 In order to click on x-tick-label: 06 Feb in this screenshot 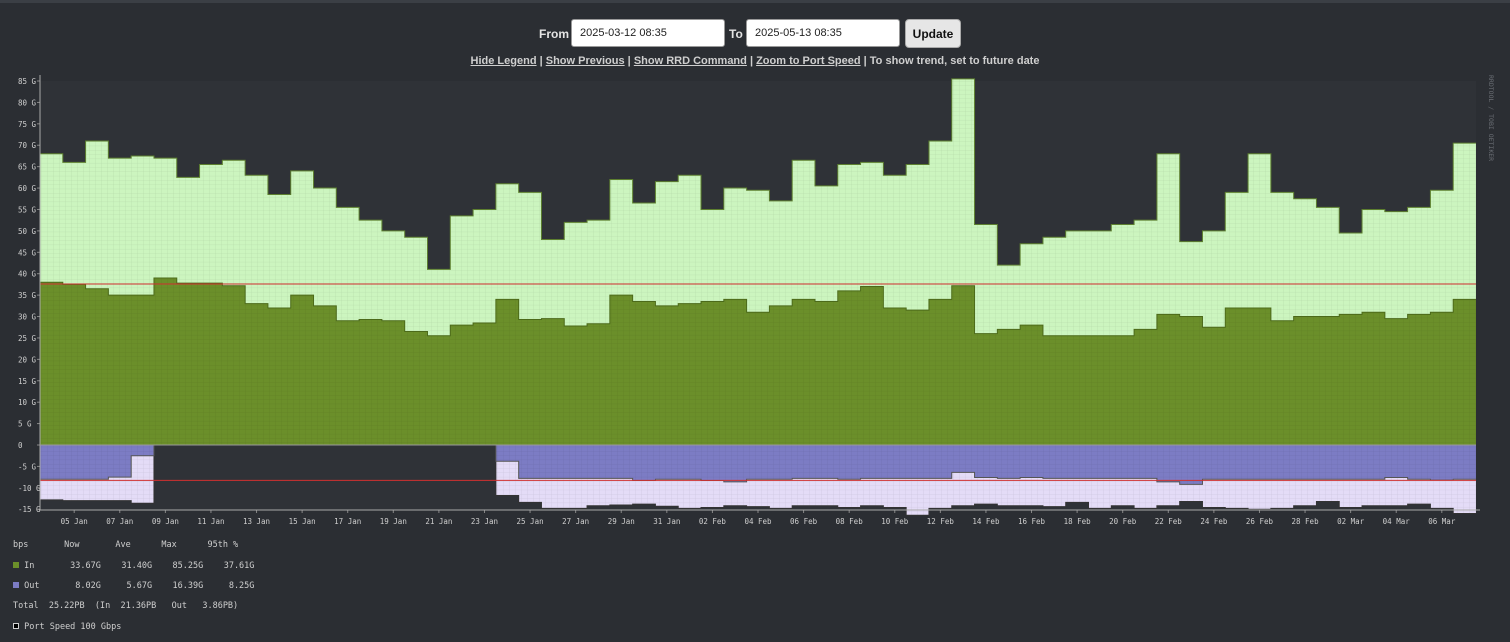, I will do `click(804, 521)`.